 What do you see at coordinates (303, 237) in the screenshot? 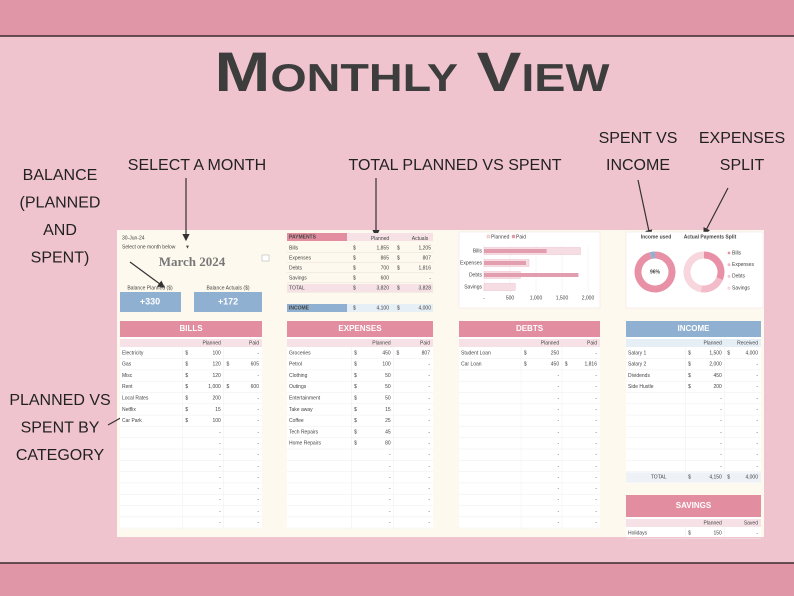
I see `column-header: PAYMENTS` at bounding box center [303, 237].